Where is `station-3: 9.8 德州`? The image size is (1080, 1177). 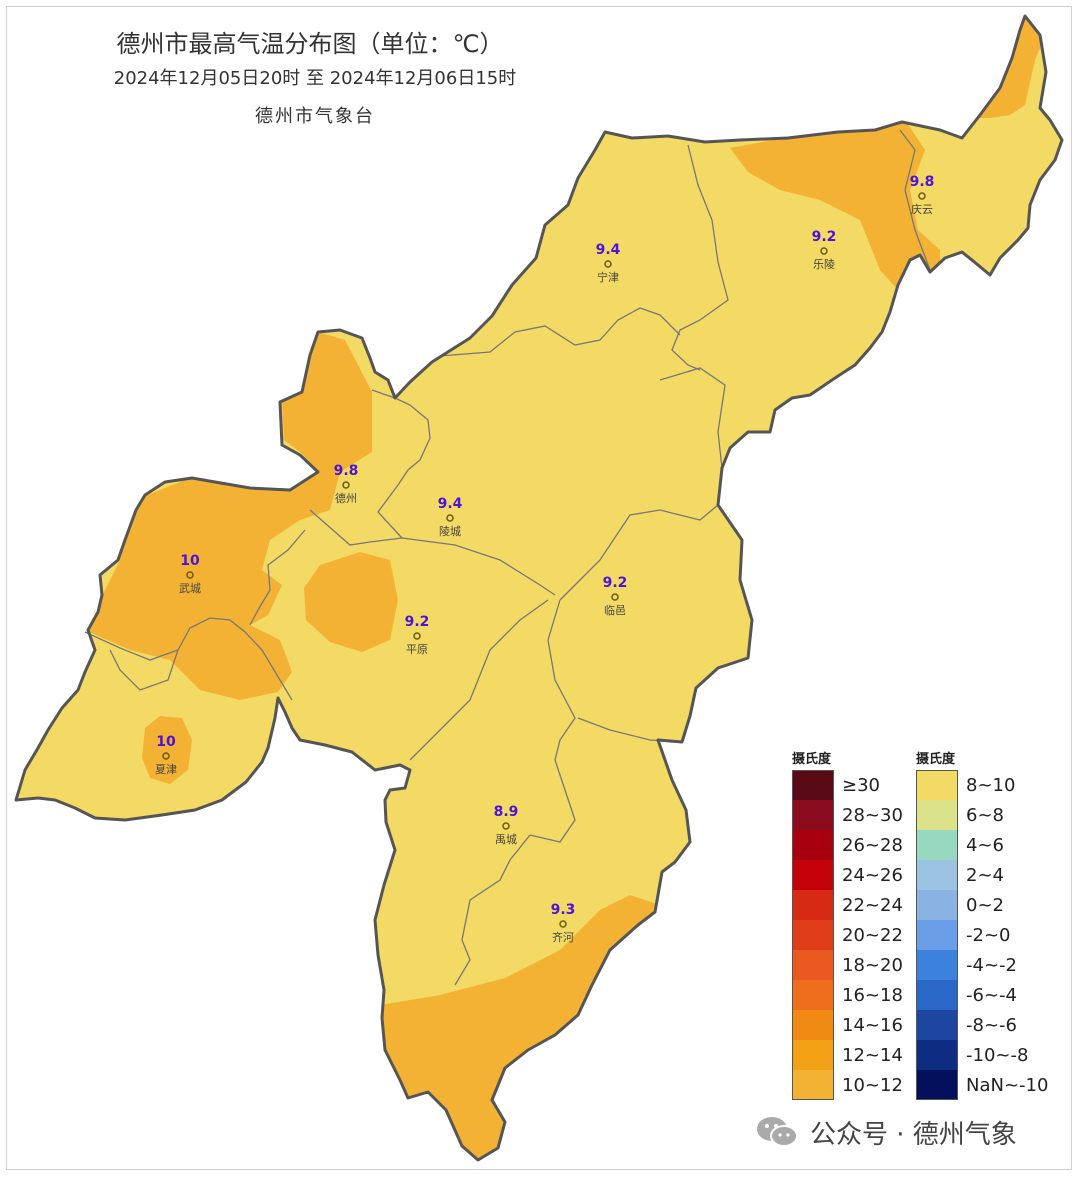
station-3: 9.8 德州 is located at coordinates (346, 484).